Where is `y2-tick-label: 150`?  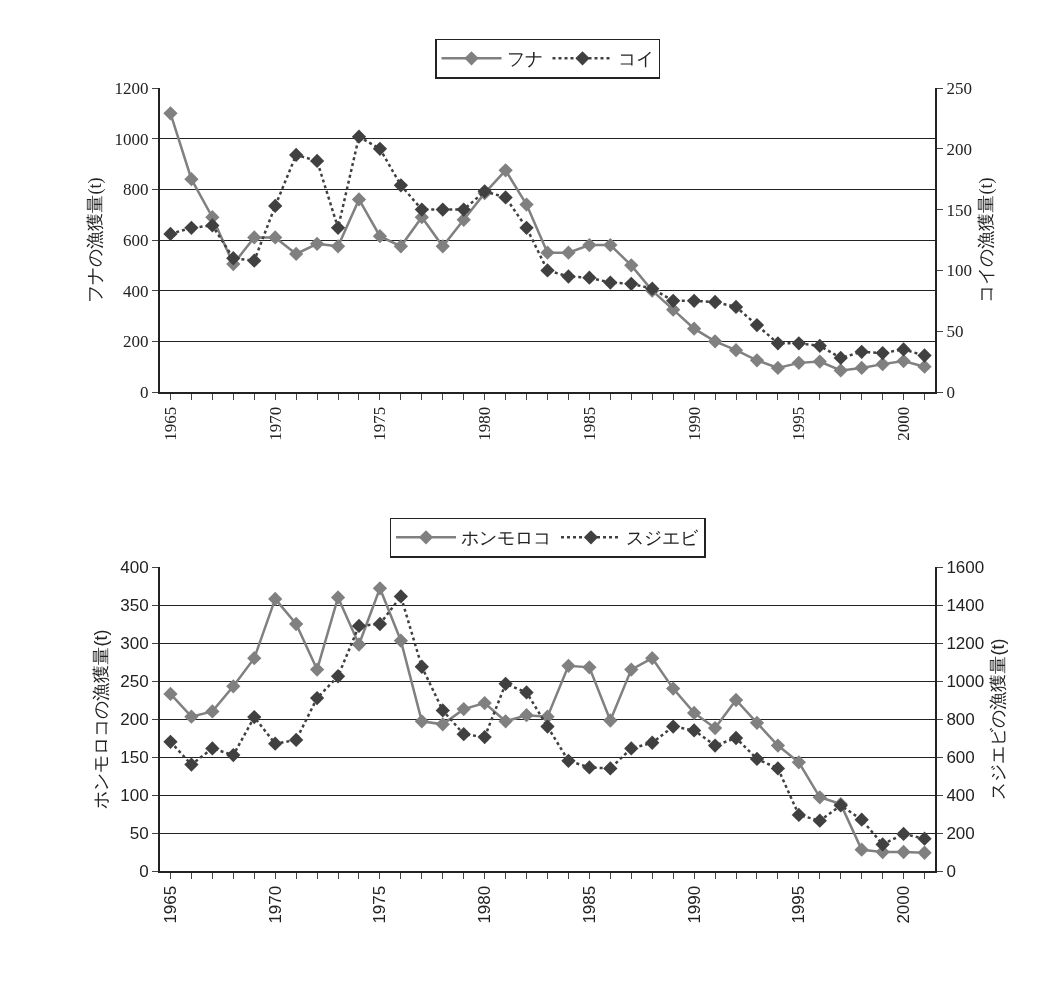
y2-tick-label: 150 is located at coordinates (959, 210).